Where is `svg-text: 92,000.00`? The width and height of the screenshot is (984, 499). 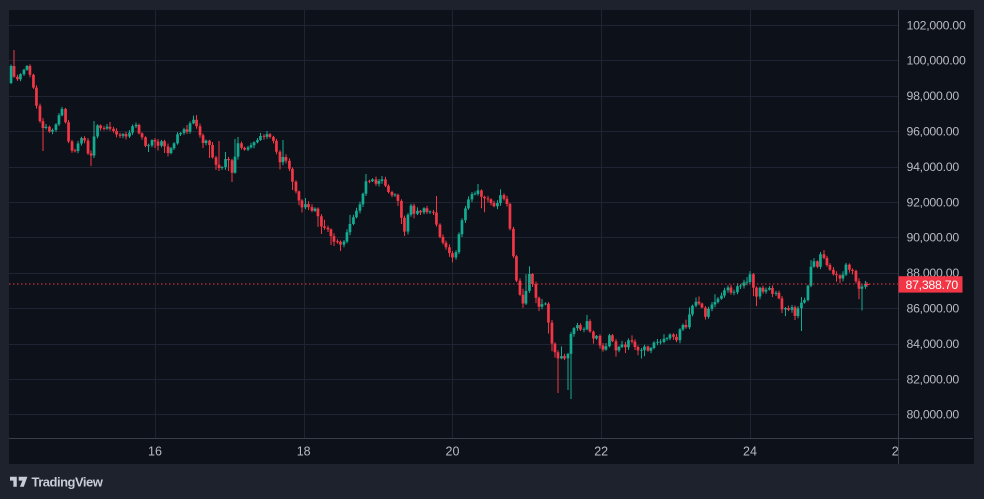 svg-text: 92,000.00 is located at coordinates (933, 202).